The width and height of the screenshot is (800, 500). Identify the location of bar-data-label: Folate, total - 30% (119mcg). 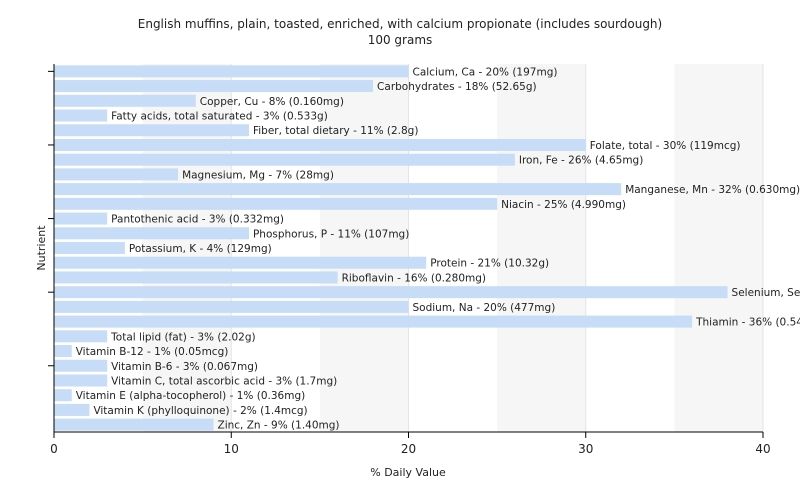
(665, 146).